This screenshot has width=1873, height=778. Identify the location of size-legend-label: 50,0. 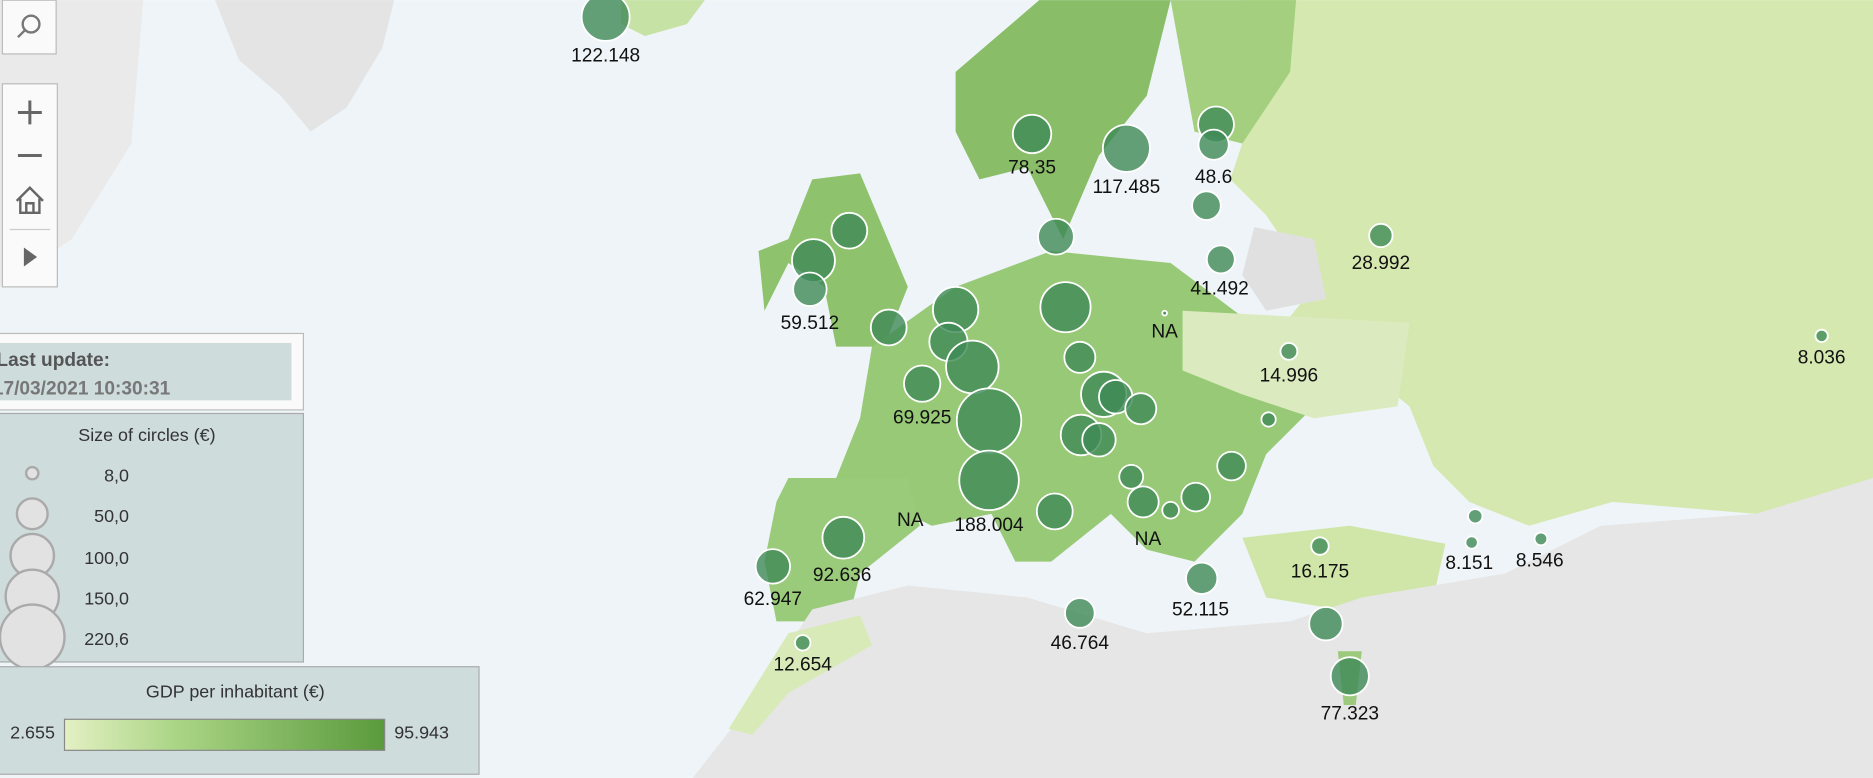
(111, 516).